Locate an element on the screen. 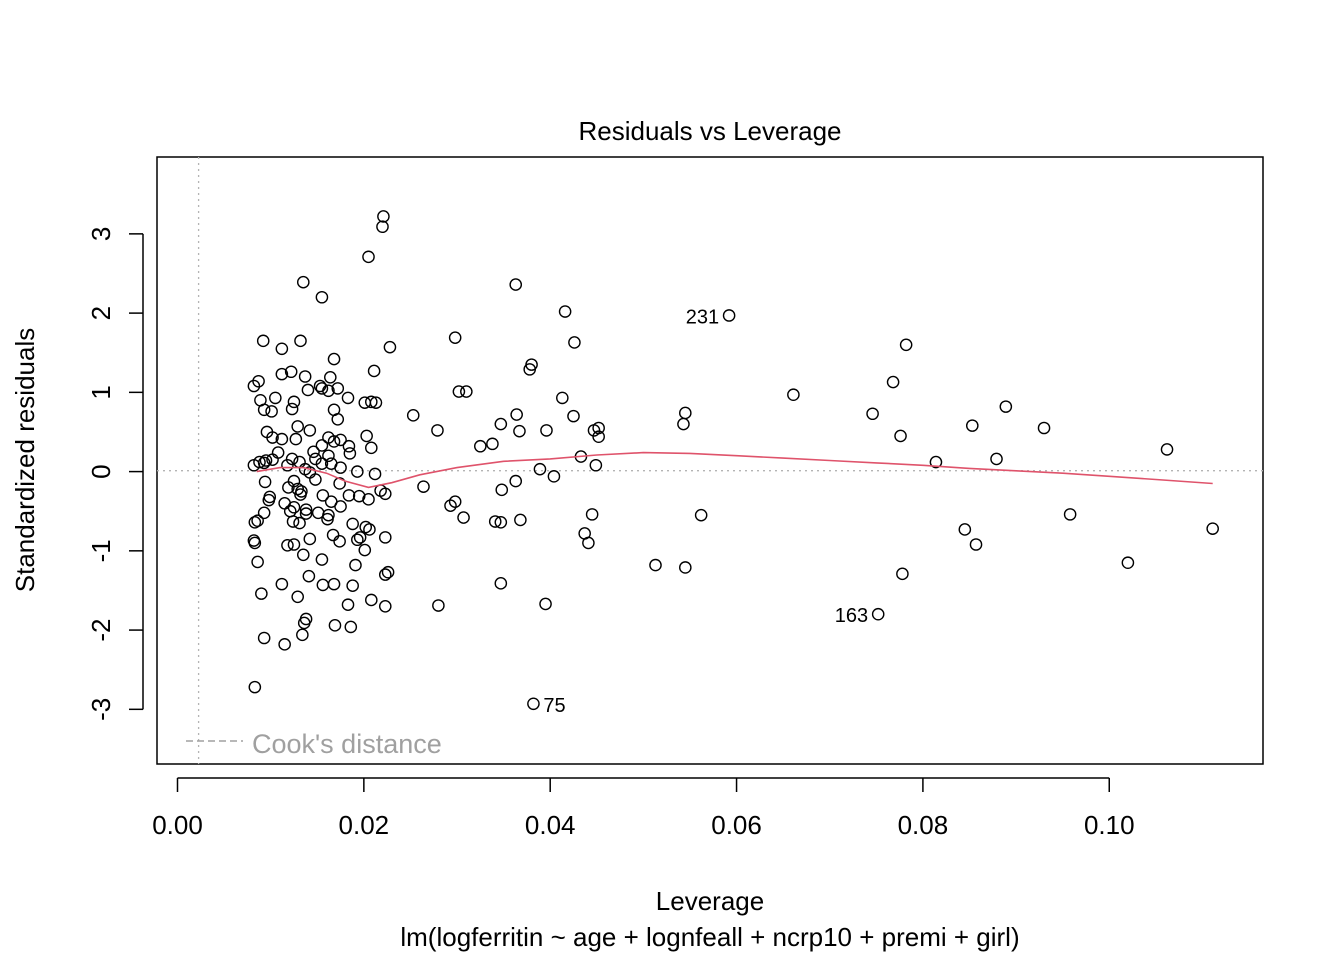 This screenshot has height=960, width=1344. point-label: 231 is located at coordinates (702, 317).